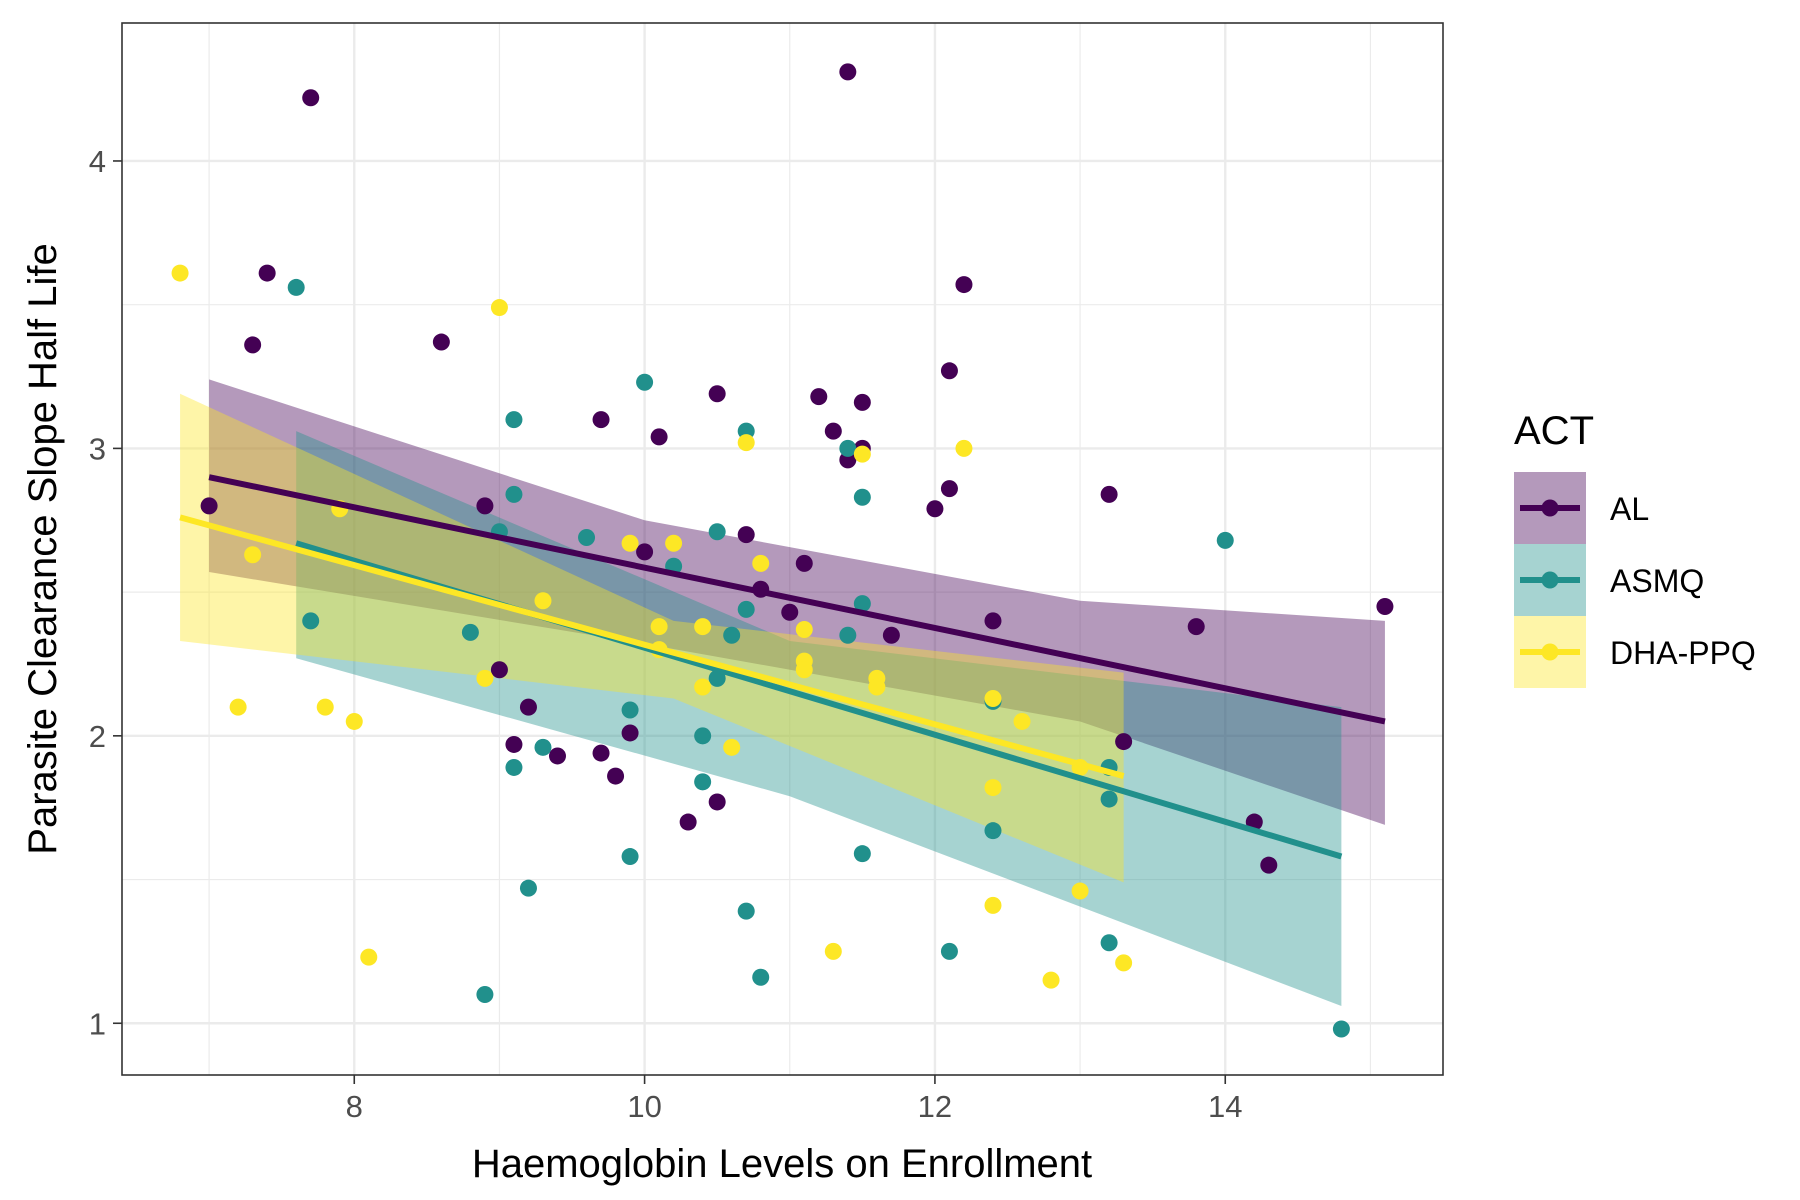  Describe the element at coordinates (782, 1164) in the screenshot. I see `x-axis-title: Haemoglobin Levels on Enrollment` at that location.